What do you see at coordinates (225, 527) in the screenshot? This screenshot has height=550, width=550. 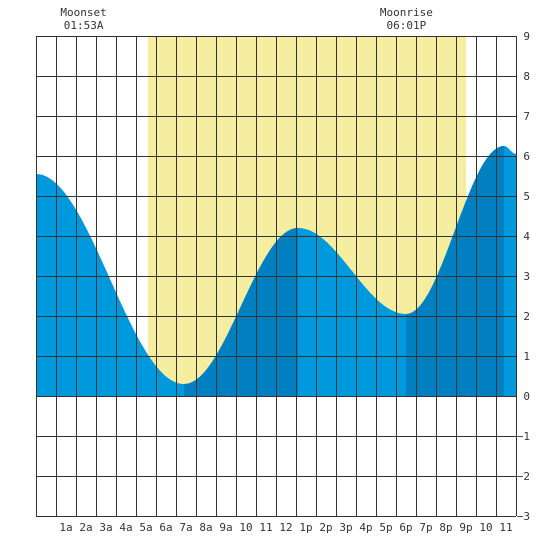 I see `x-tick-label: 9a` at bounding box center [225, 527].